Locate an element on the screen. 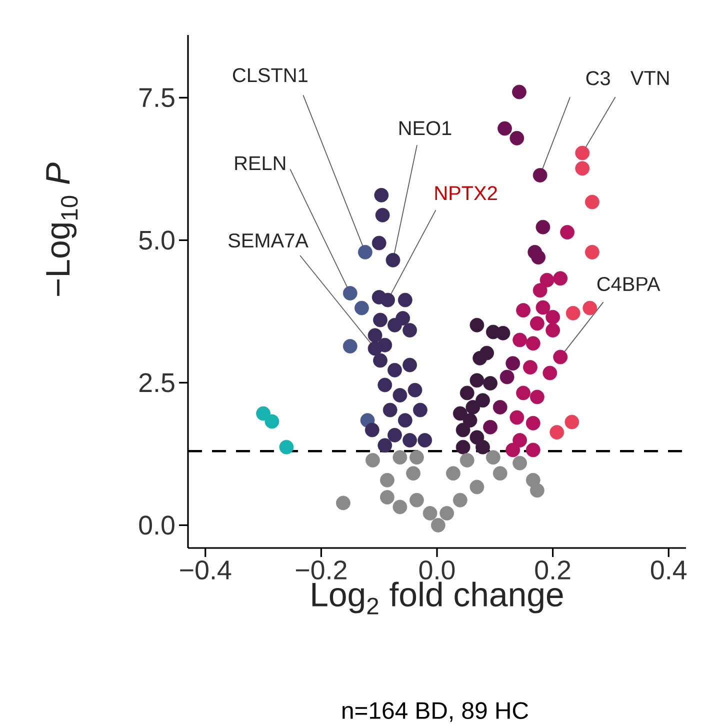 This screenshot has width=706, height=728. annotation: C4BPA is located at coordinates (628, 284).